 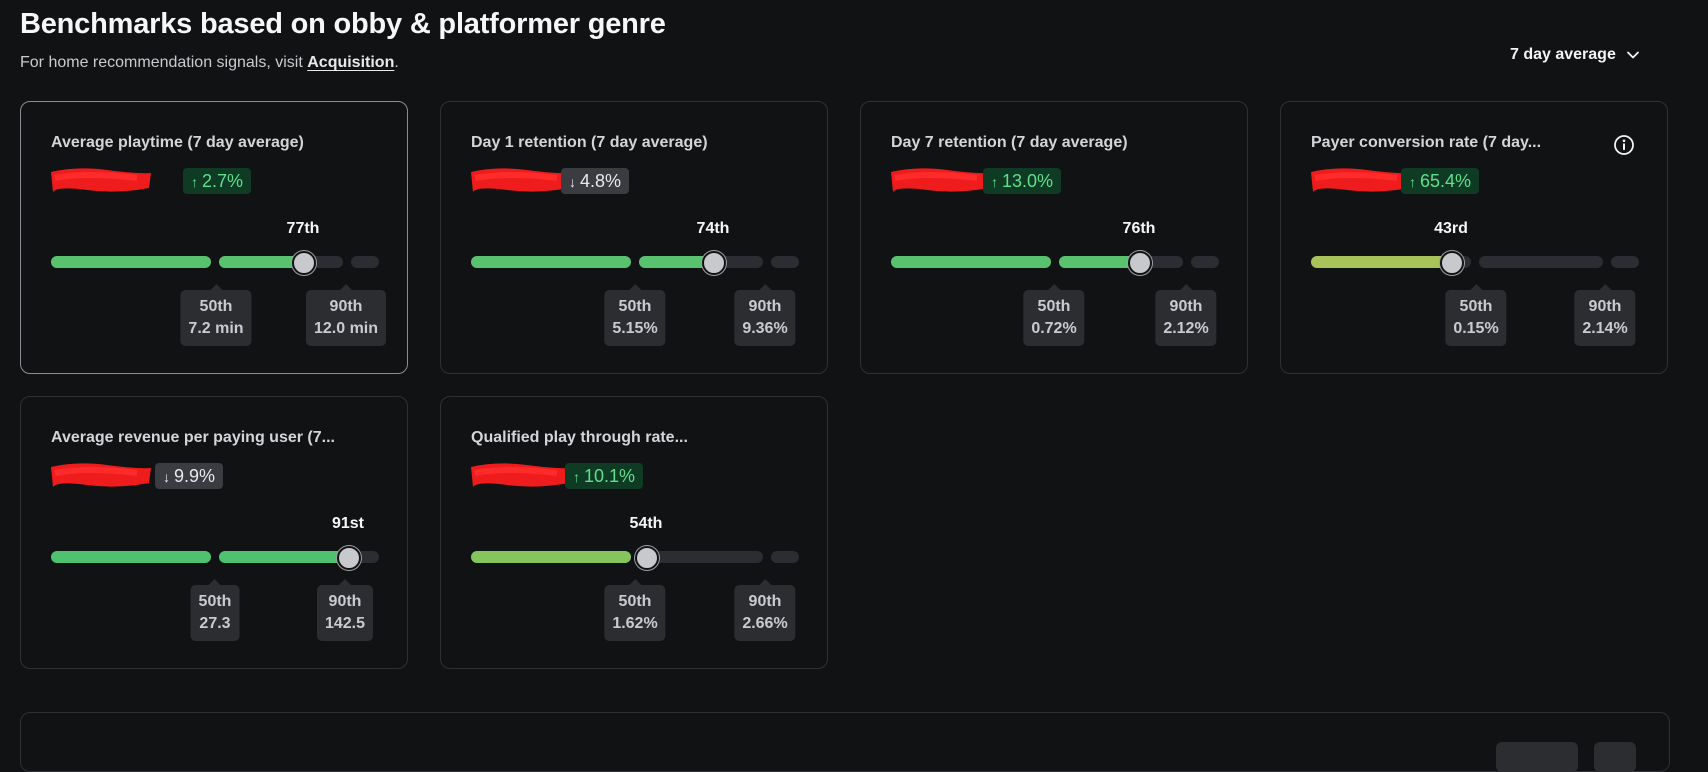 What do you see at coordinates (1054, 328) in the screenshot?
I see `marker-value: 0.72%` at bounding box center [1054, 328].